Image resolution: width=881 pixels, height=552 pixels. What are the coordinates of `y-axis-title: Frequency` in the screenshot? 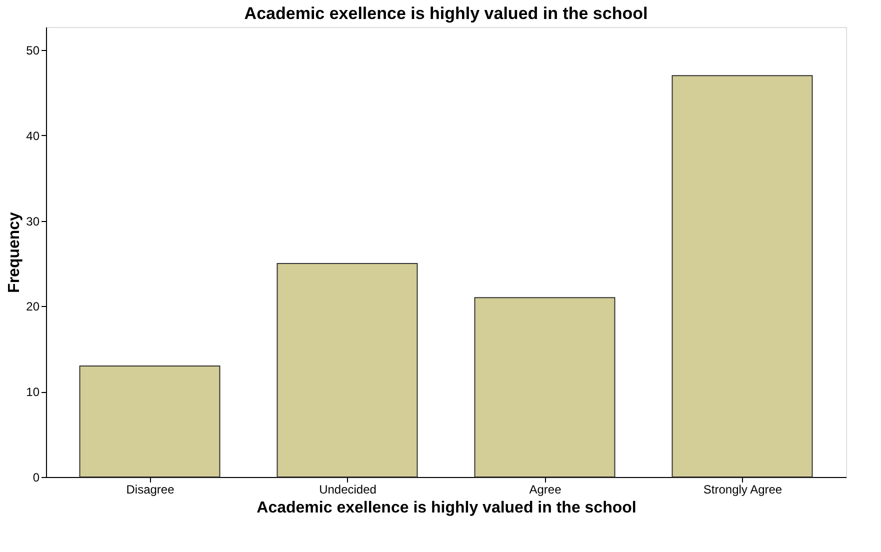 It's located at (15, 252).